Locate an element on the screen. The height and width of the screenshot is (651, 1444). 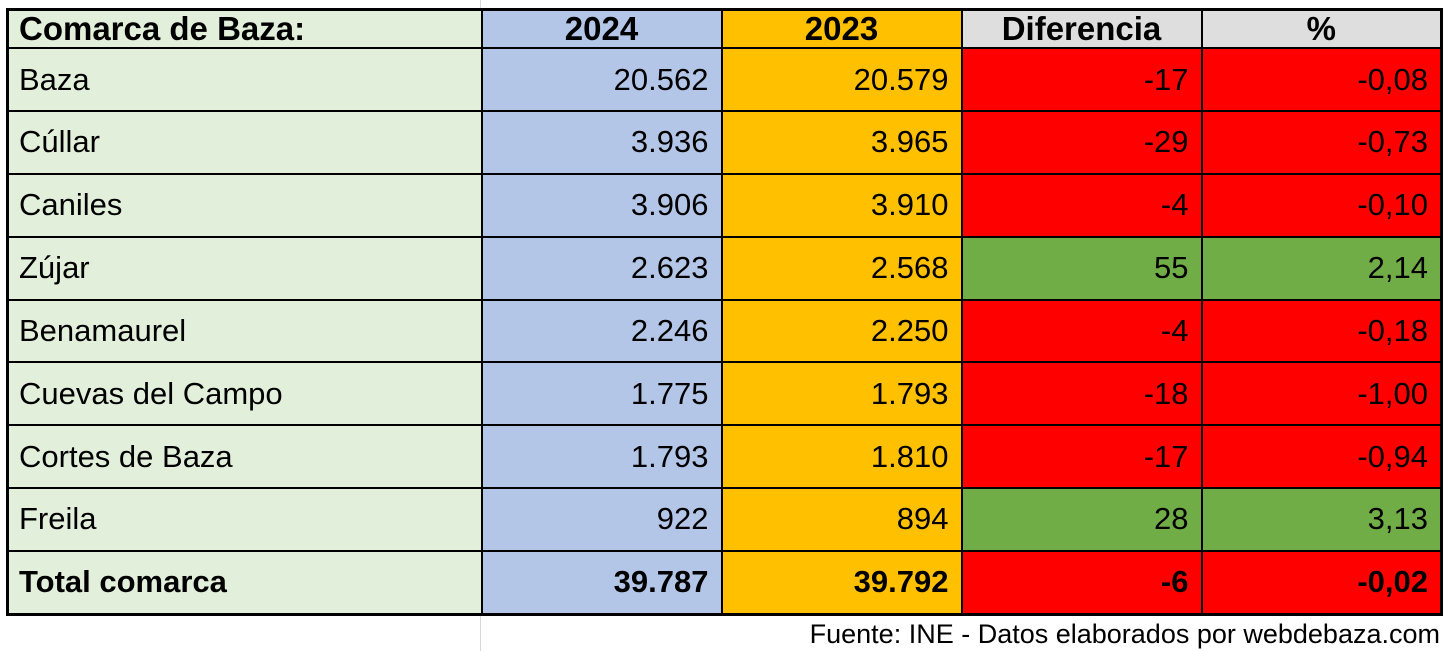
value-2024: 3.906 is located at coordinates (601, 205).